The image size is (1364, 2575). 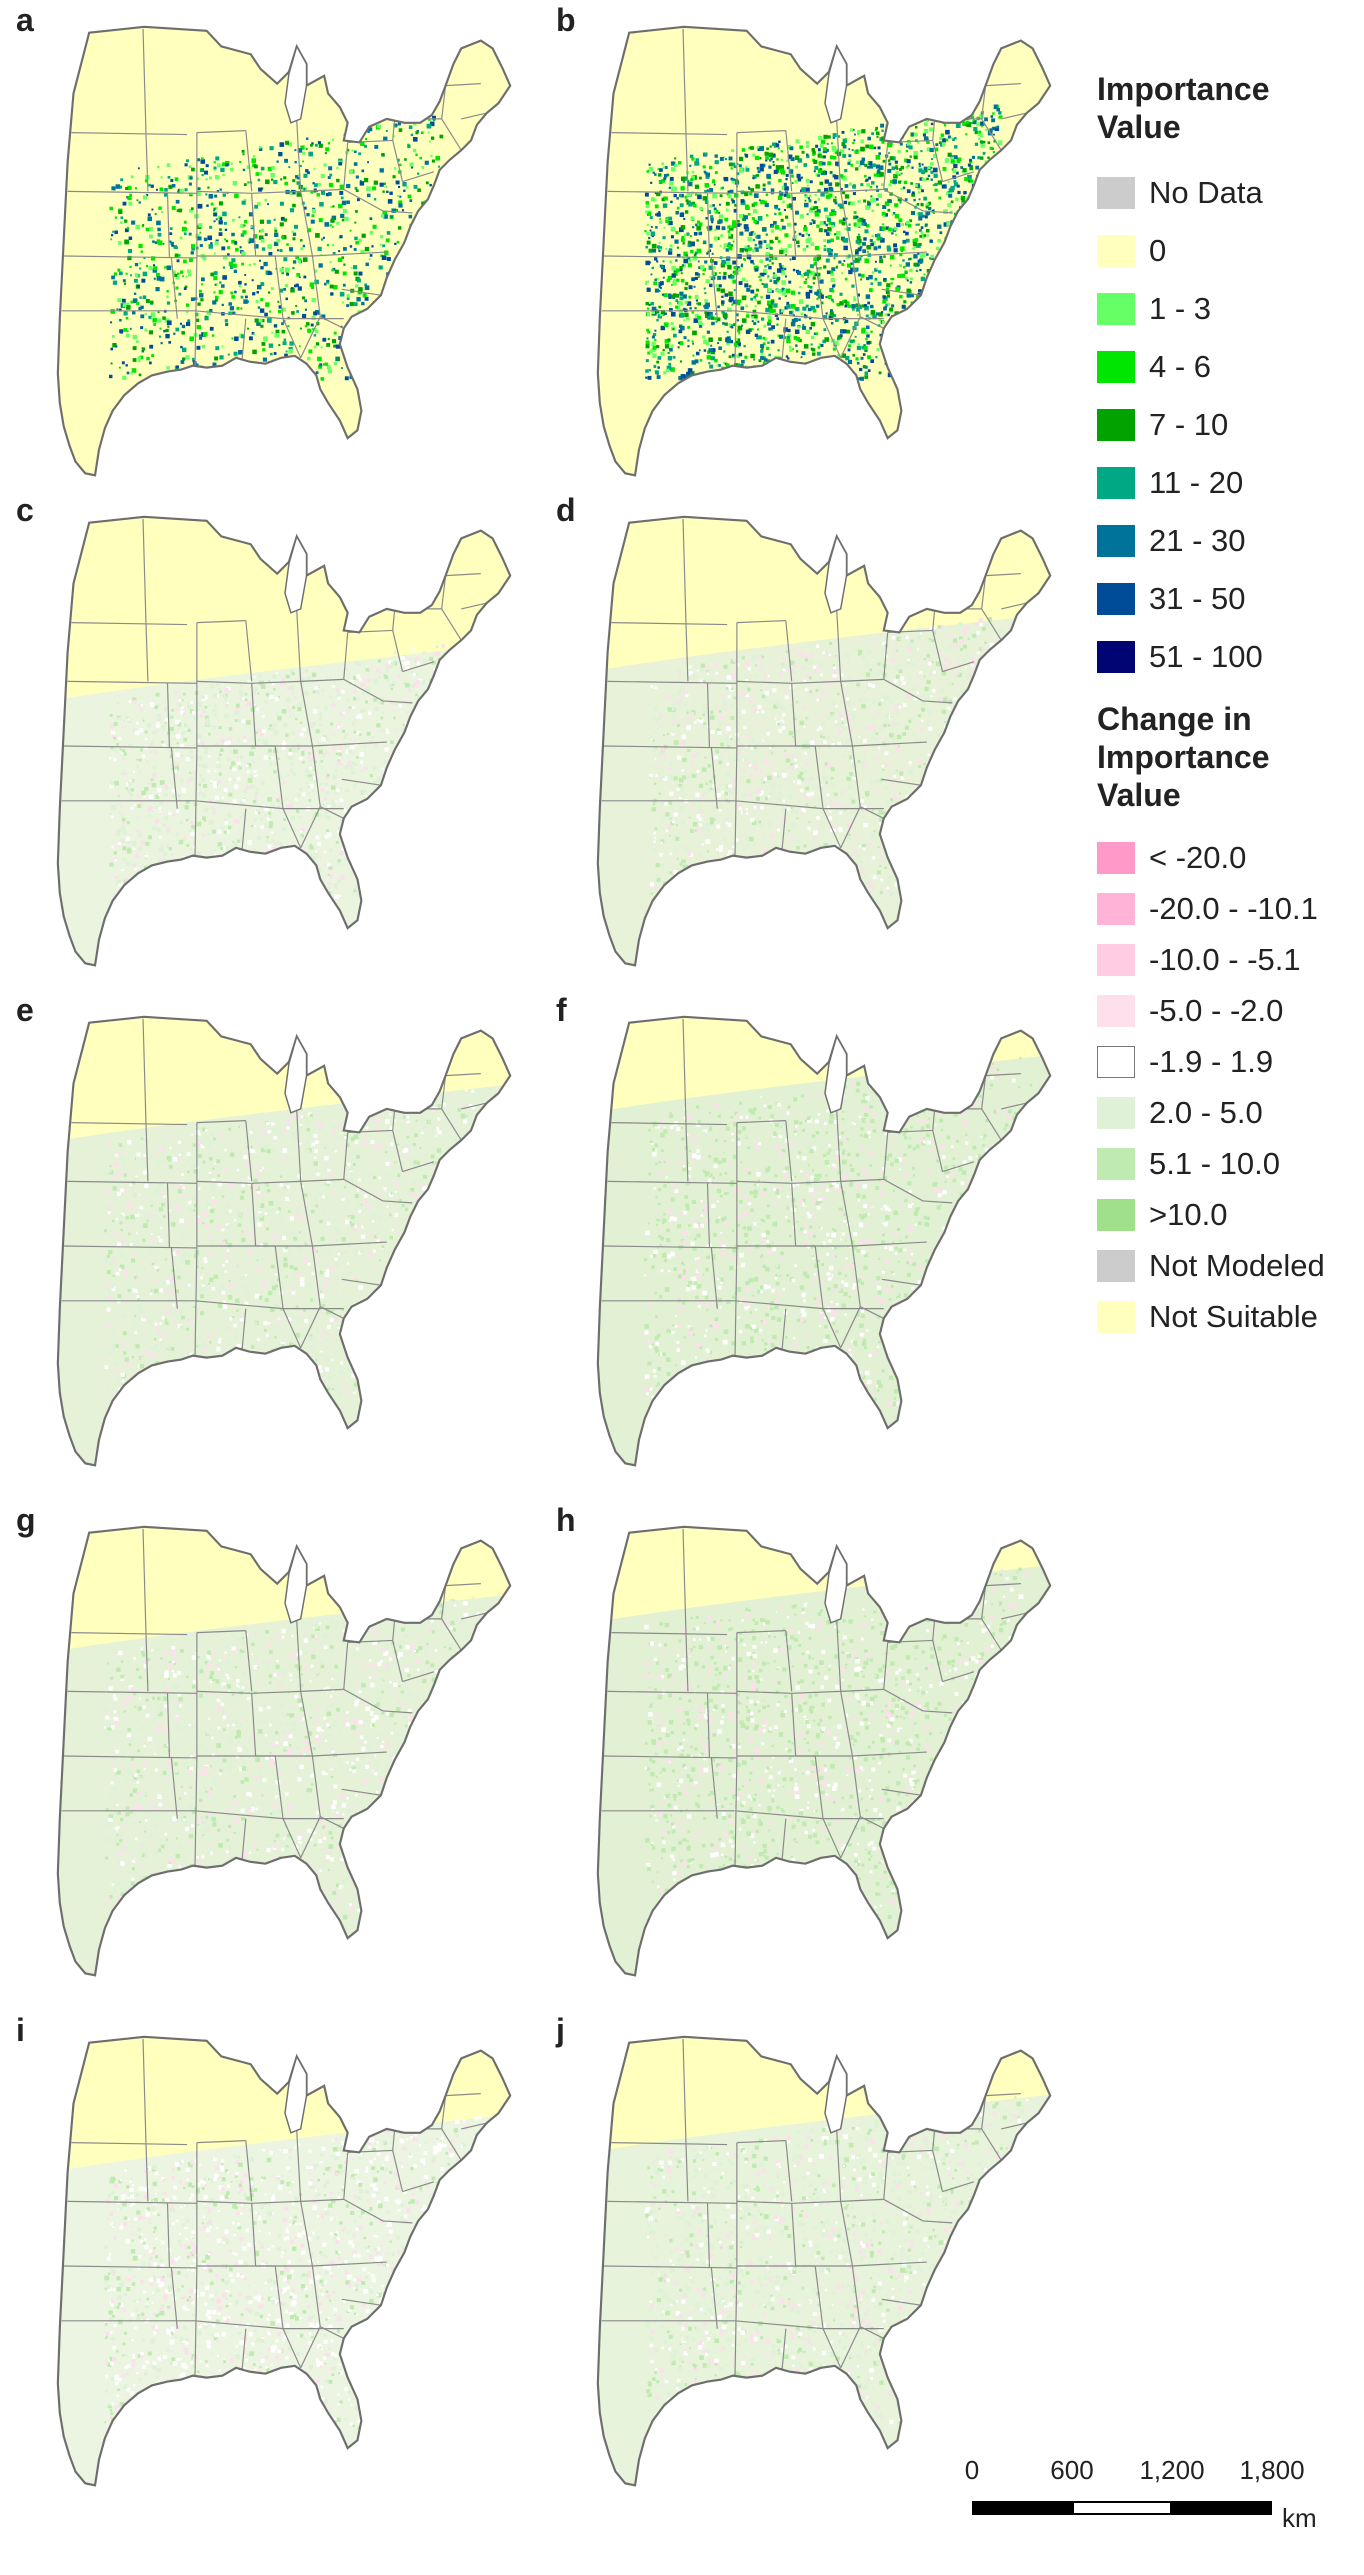 I want to click on importance-legend-item: 0, so click(x=1229, y=251).